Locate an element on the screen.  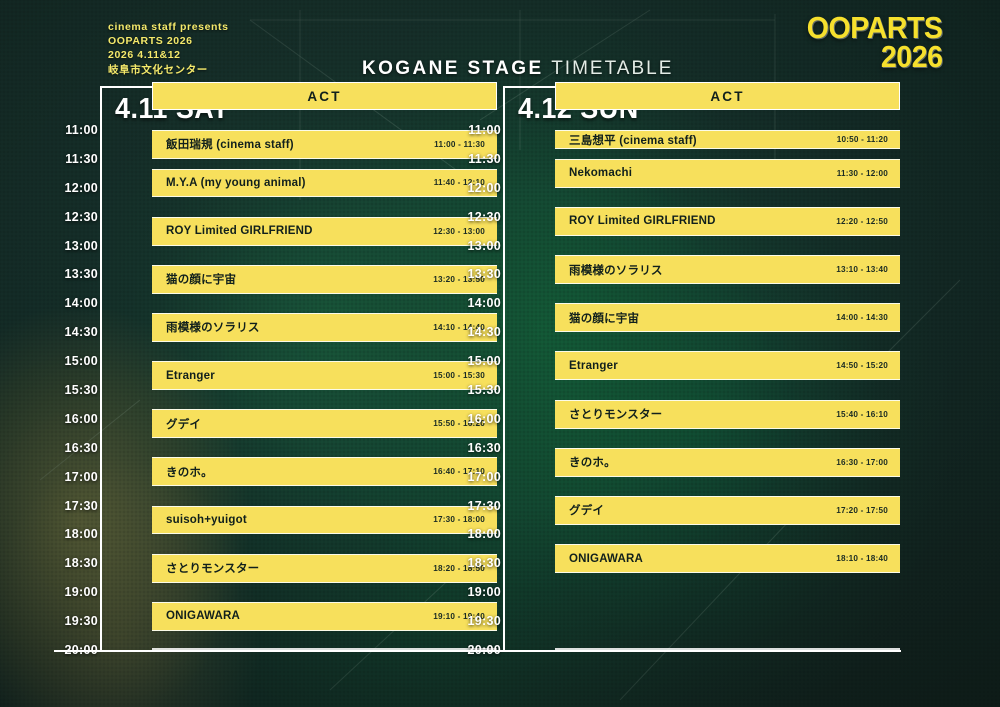
time-tick: 12:00 is located at coordinates (484, 187).